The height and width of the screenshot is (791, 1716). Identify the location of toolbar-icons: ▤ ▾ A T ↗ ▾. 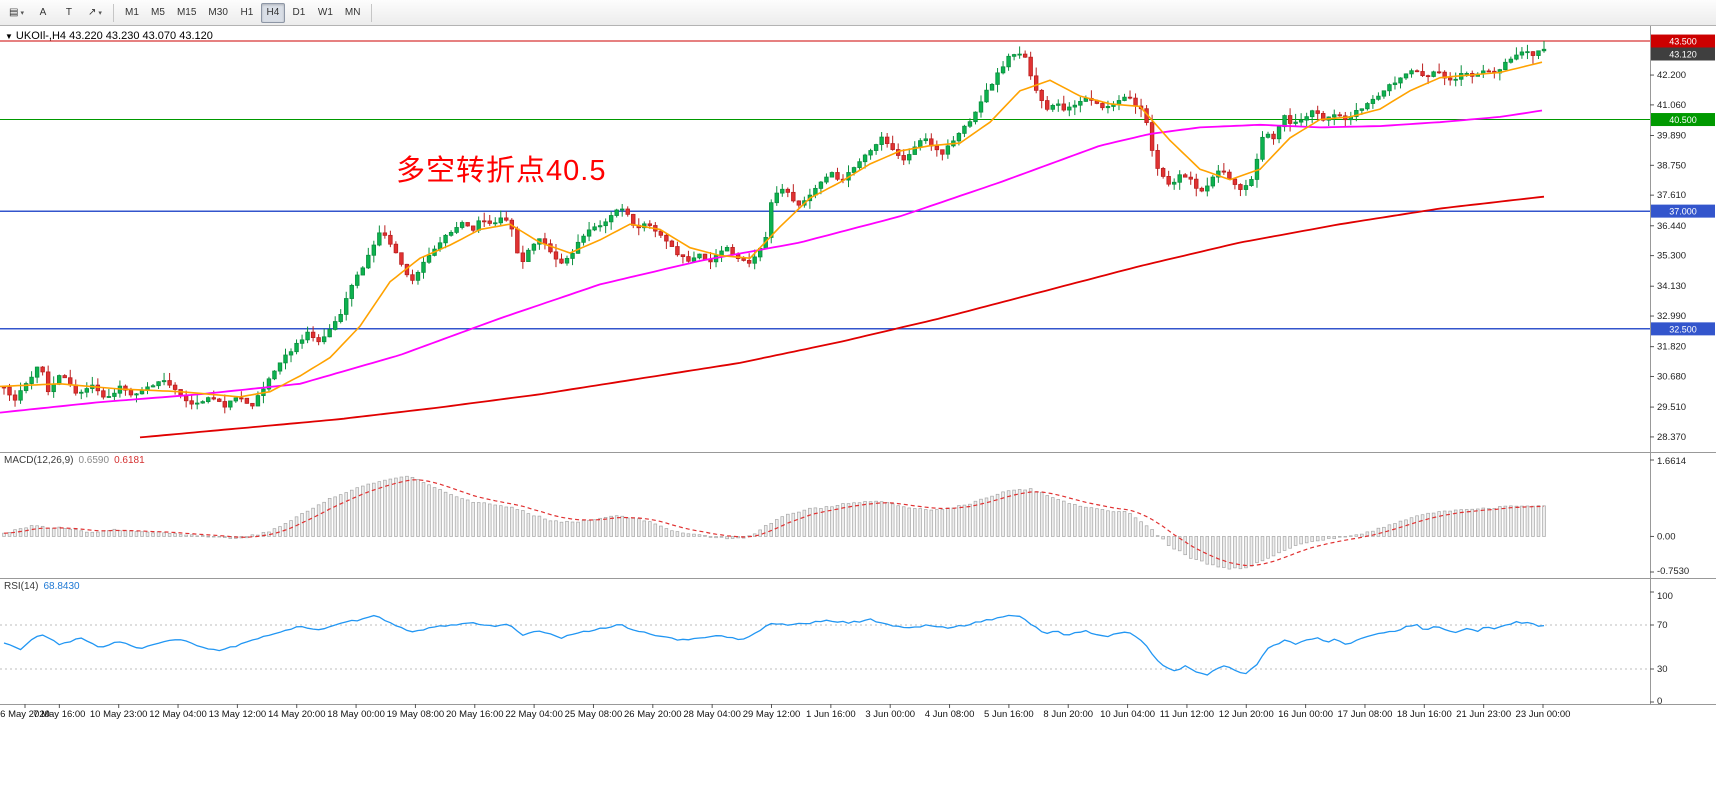
(55, 13).